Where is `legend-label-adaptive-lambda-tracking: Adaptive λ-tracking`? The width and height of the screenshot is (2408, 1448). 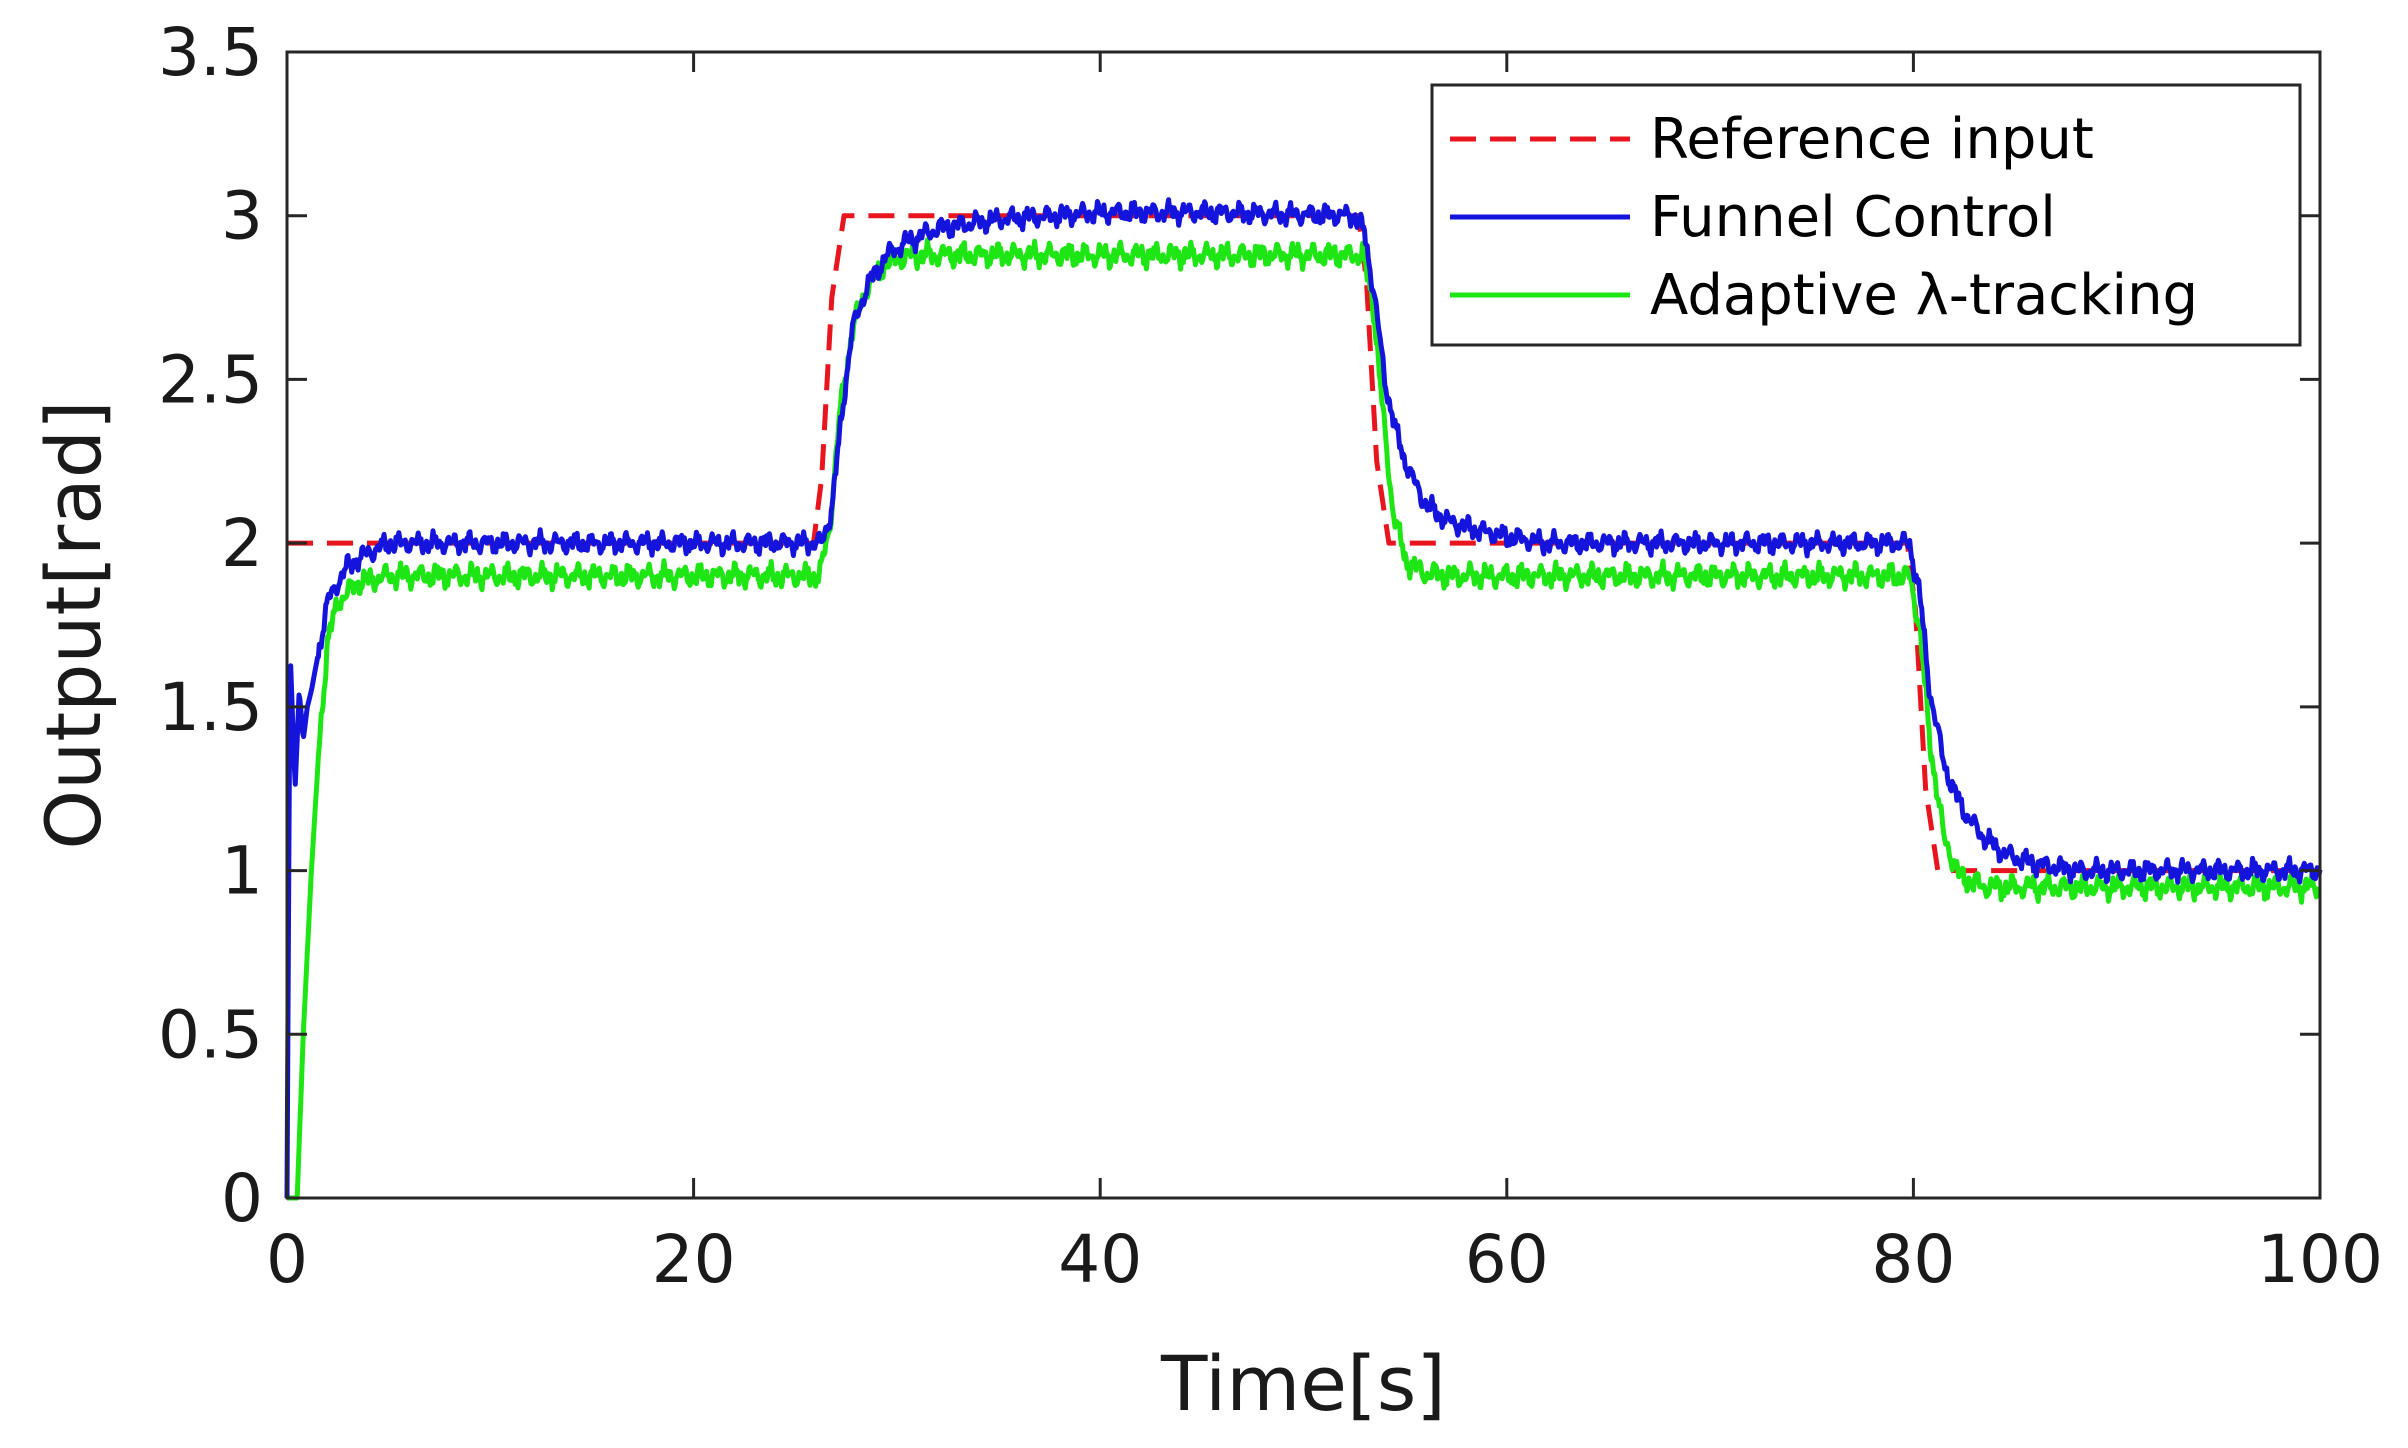 legend-label-adaptive-lambda-tracking: Adaptive λ-tracking is located at coordinates (1924, 295).